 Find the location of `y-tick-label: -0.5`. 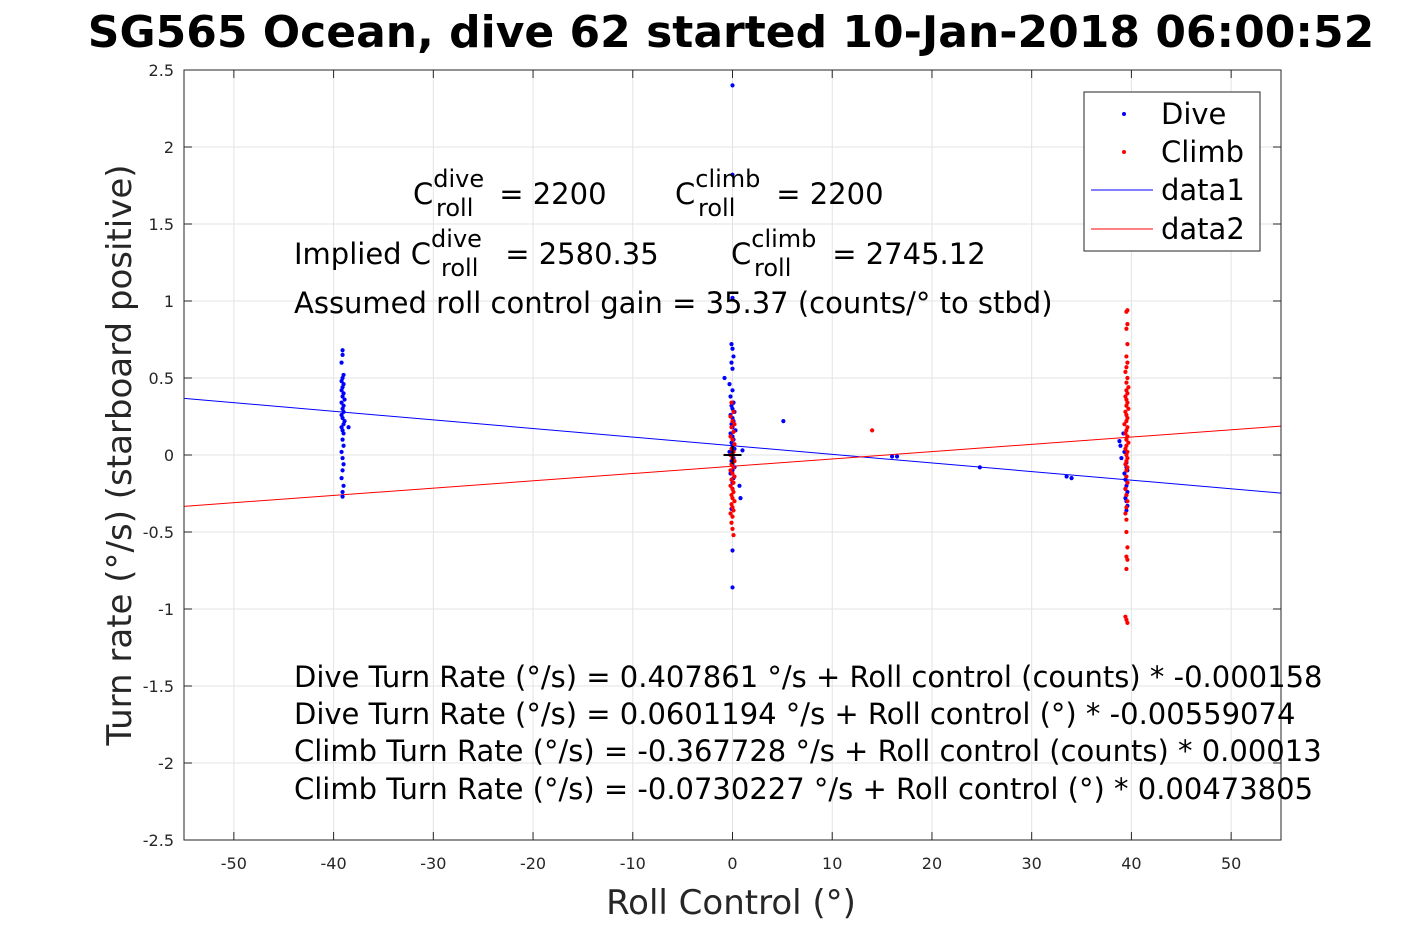

y-tick-label: -0.5 is located at coordinates (158, 532).